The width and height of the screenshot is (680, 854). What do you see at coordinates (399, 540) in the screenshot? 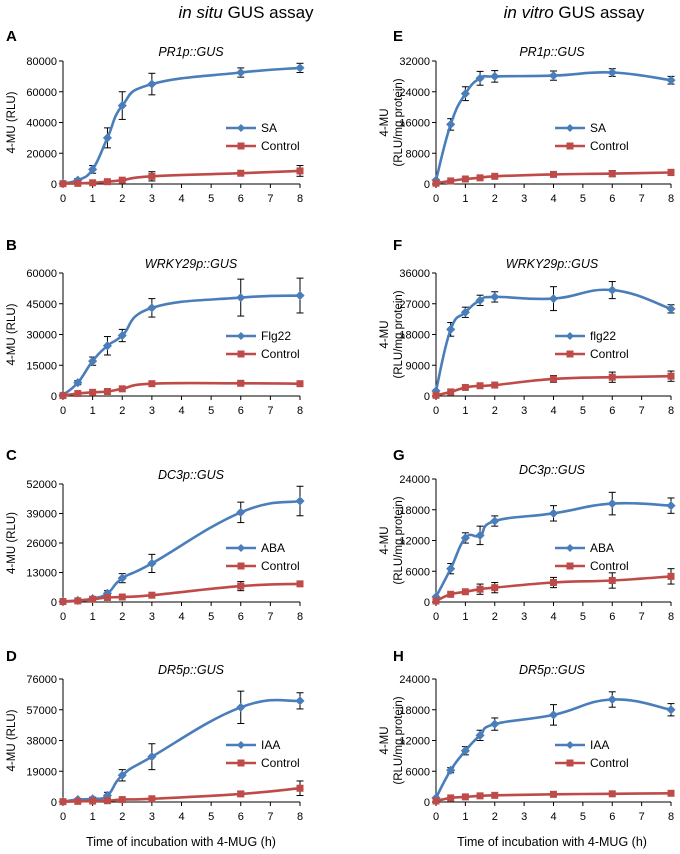
I see `y-axis-label-line: (RLU/mg protein)` at bounding box center [399, 540].